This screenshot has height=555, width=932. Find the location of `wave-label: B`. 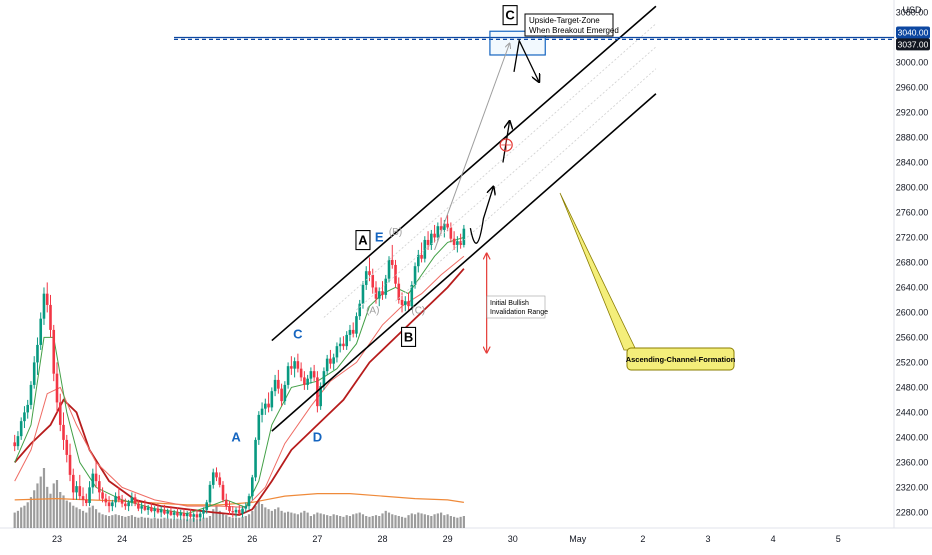

wave-label: B is located at coordinates (408, 336).